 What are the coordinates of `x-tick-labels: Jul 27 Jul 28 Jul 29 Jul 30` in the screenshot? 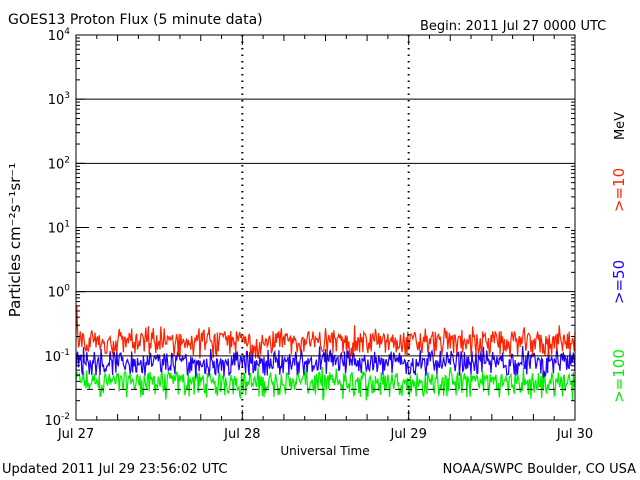 It's located at (325, 434).